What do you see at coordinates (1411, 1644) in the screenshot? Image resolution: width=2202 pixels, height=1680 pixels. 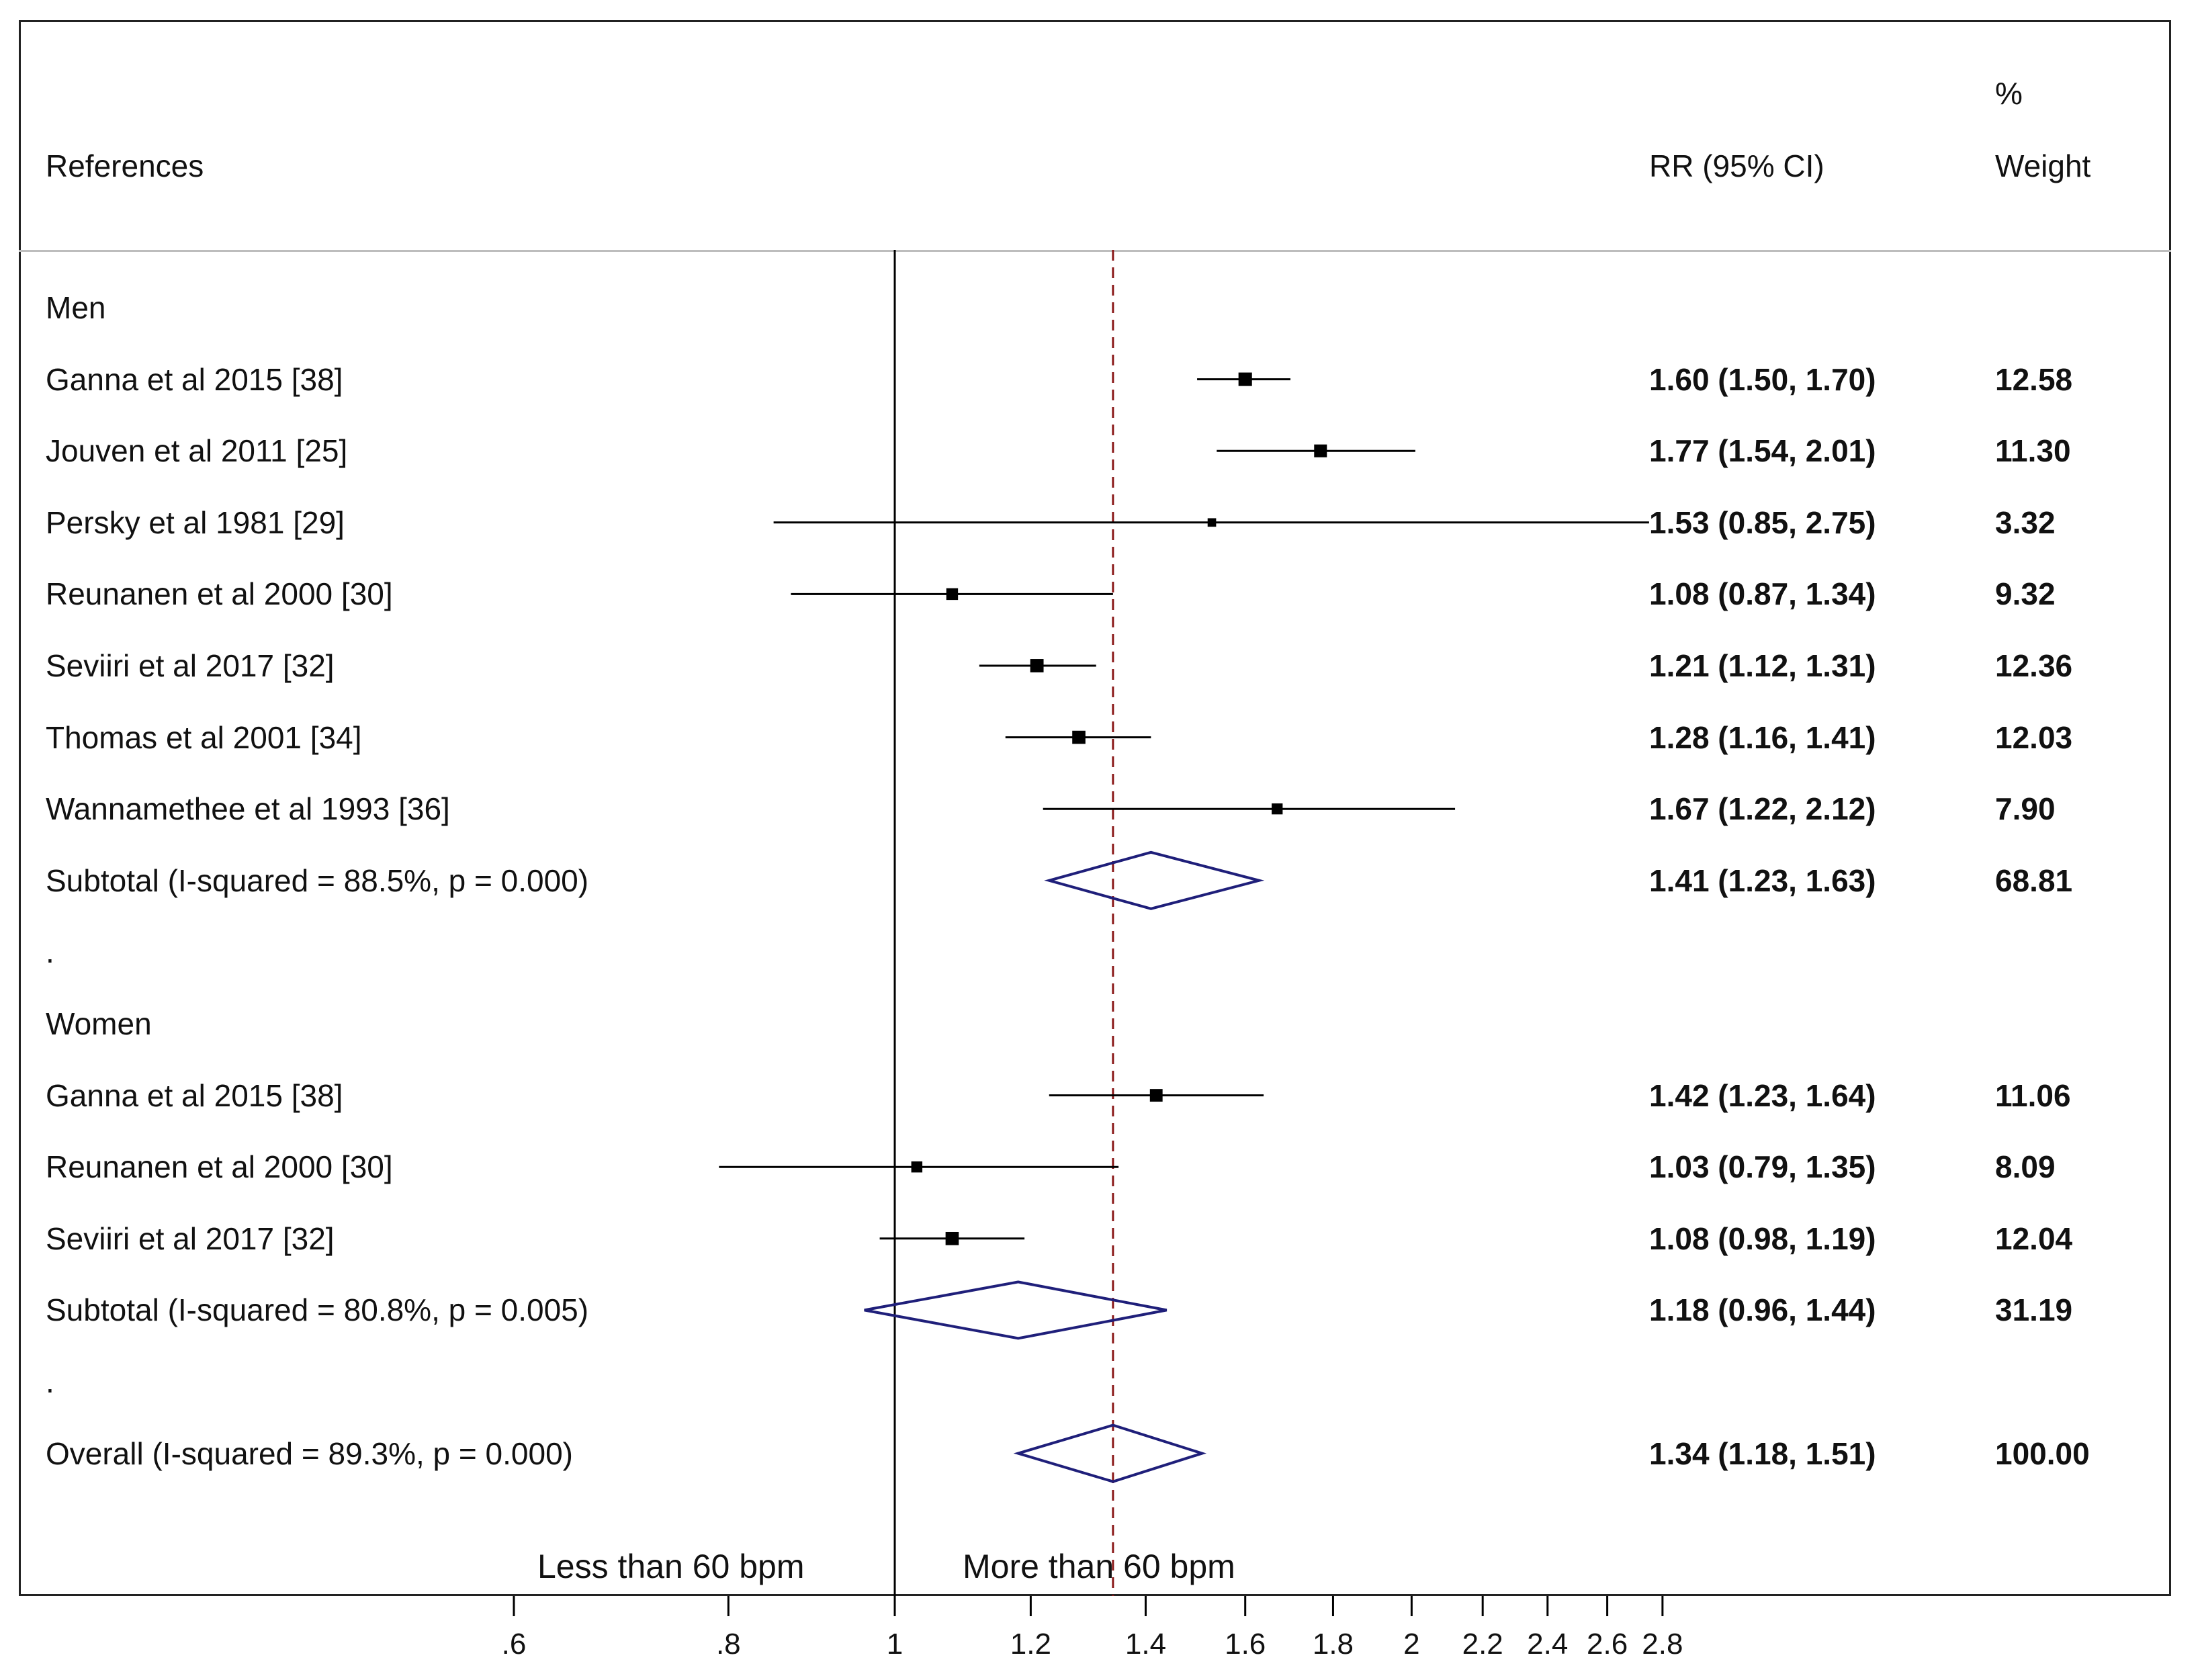 I see `x-tick-label: 2` at bounding box center [1411, 1644].